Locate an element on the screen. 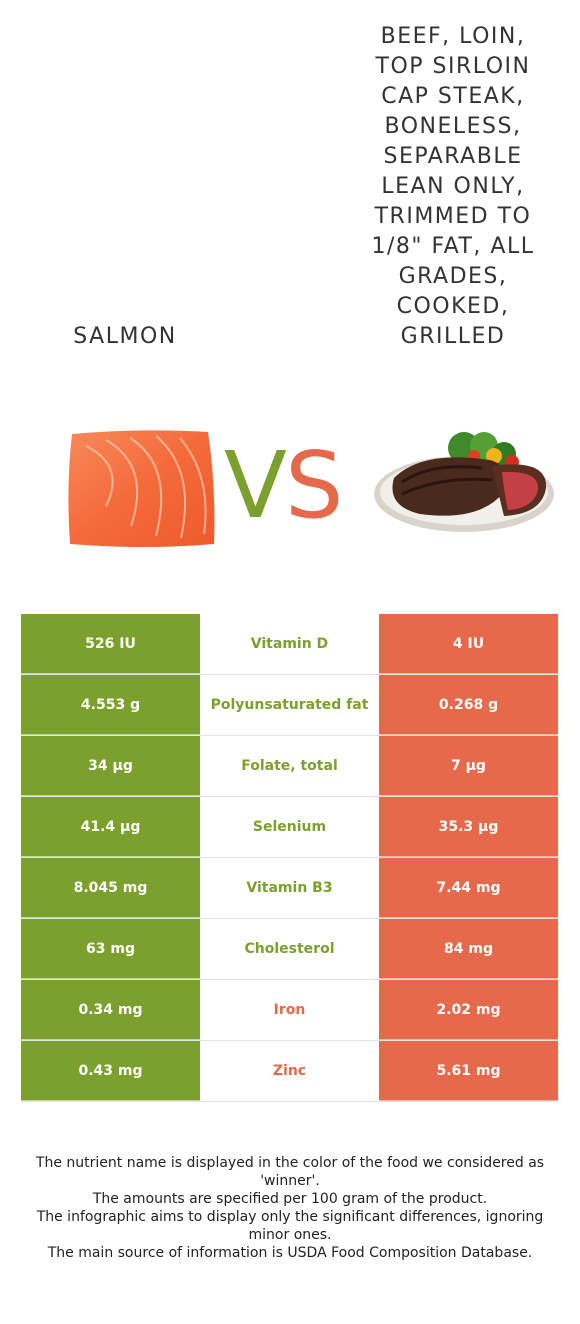  right-value: 2.02 mg is located at coordinates (468, 1010).